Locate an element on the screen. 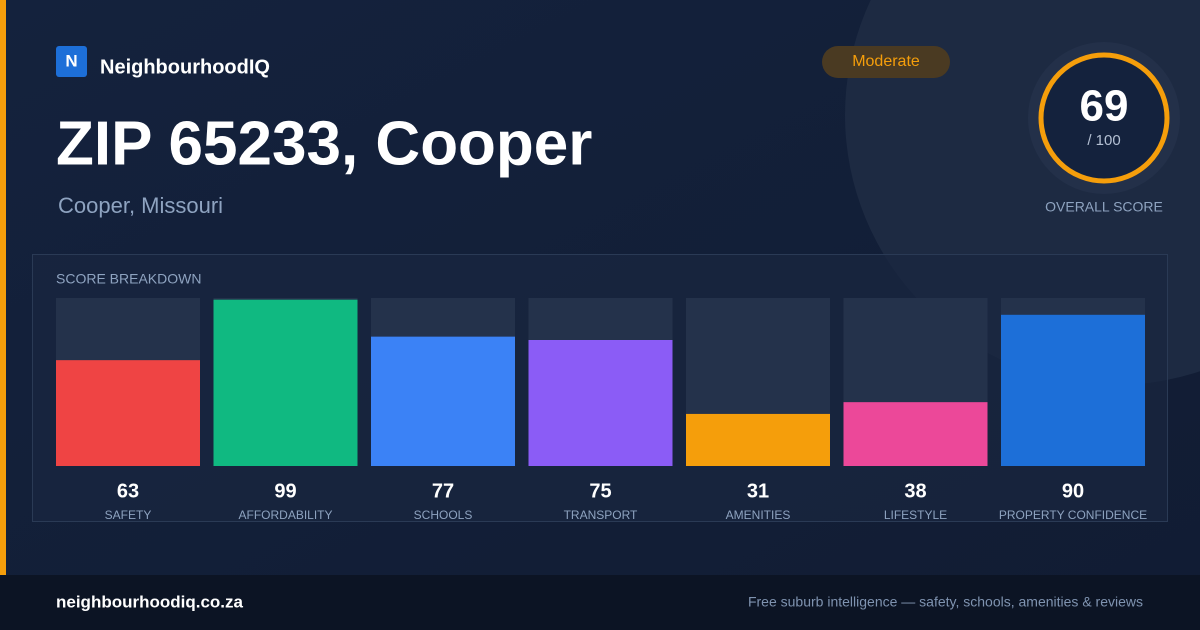  subtitle: Cooper, Missouri is located at coordinates (140, 205).